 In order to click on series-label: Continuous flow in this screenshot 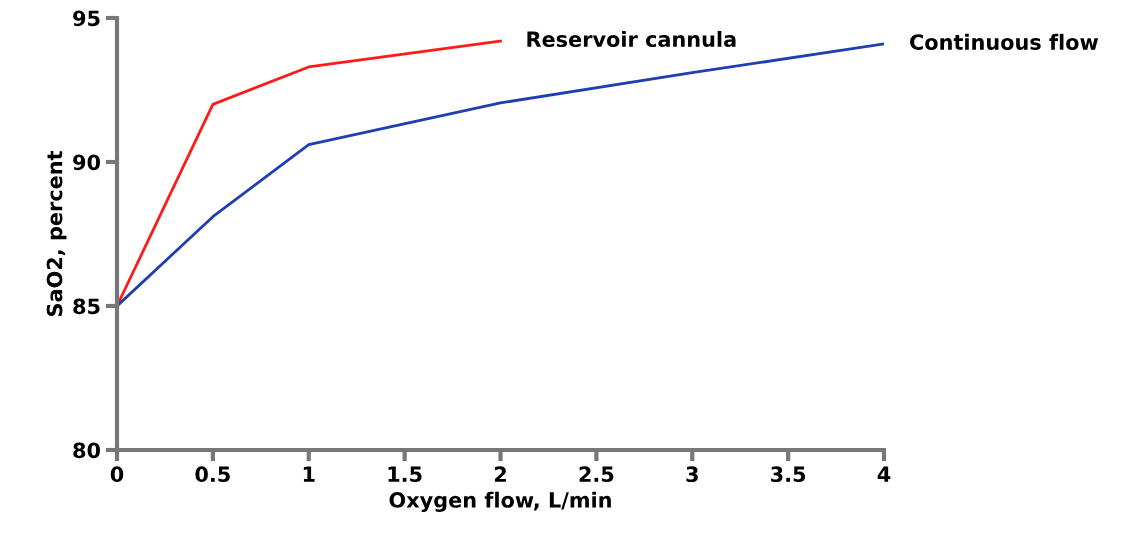, I will do `click(1004, 41)`.